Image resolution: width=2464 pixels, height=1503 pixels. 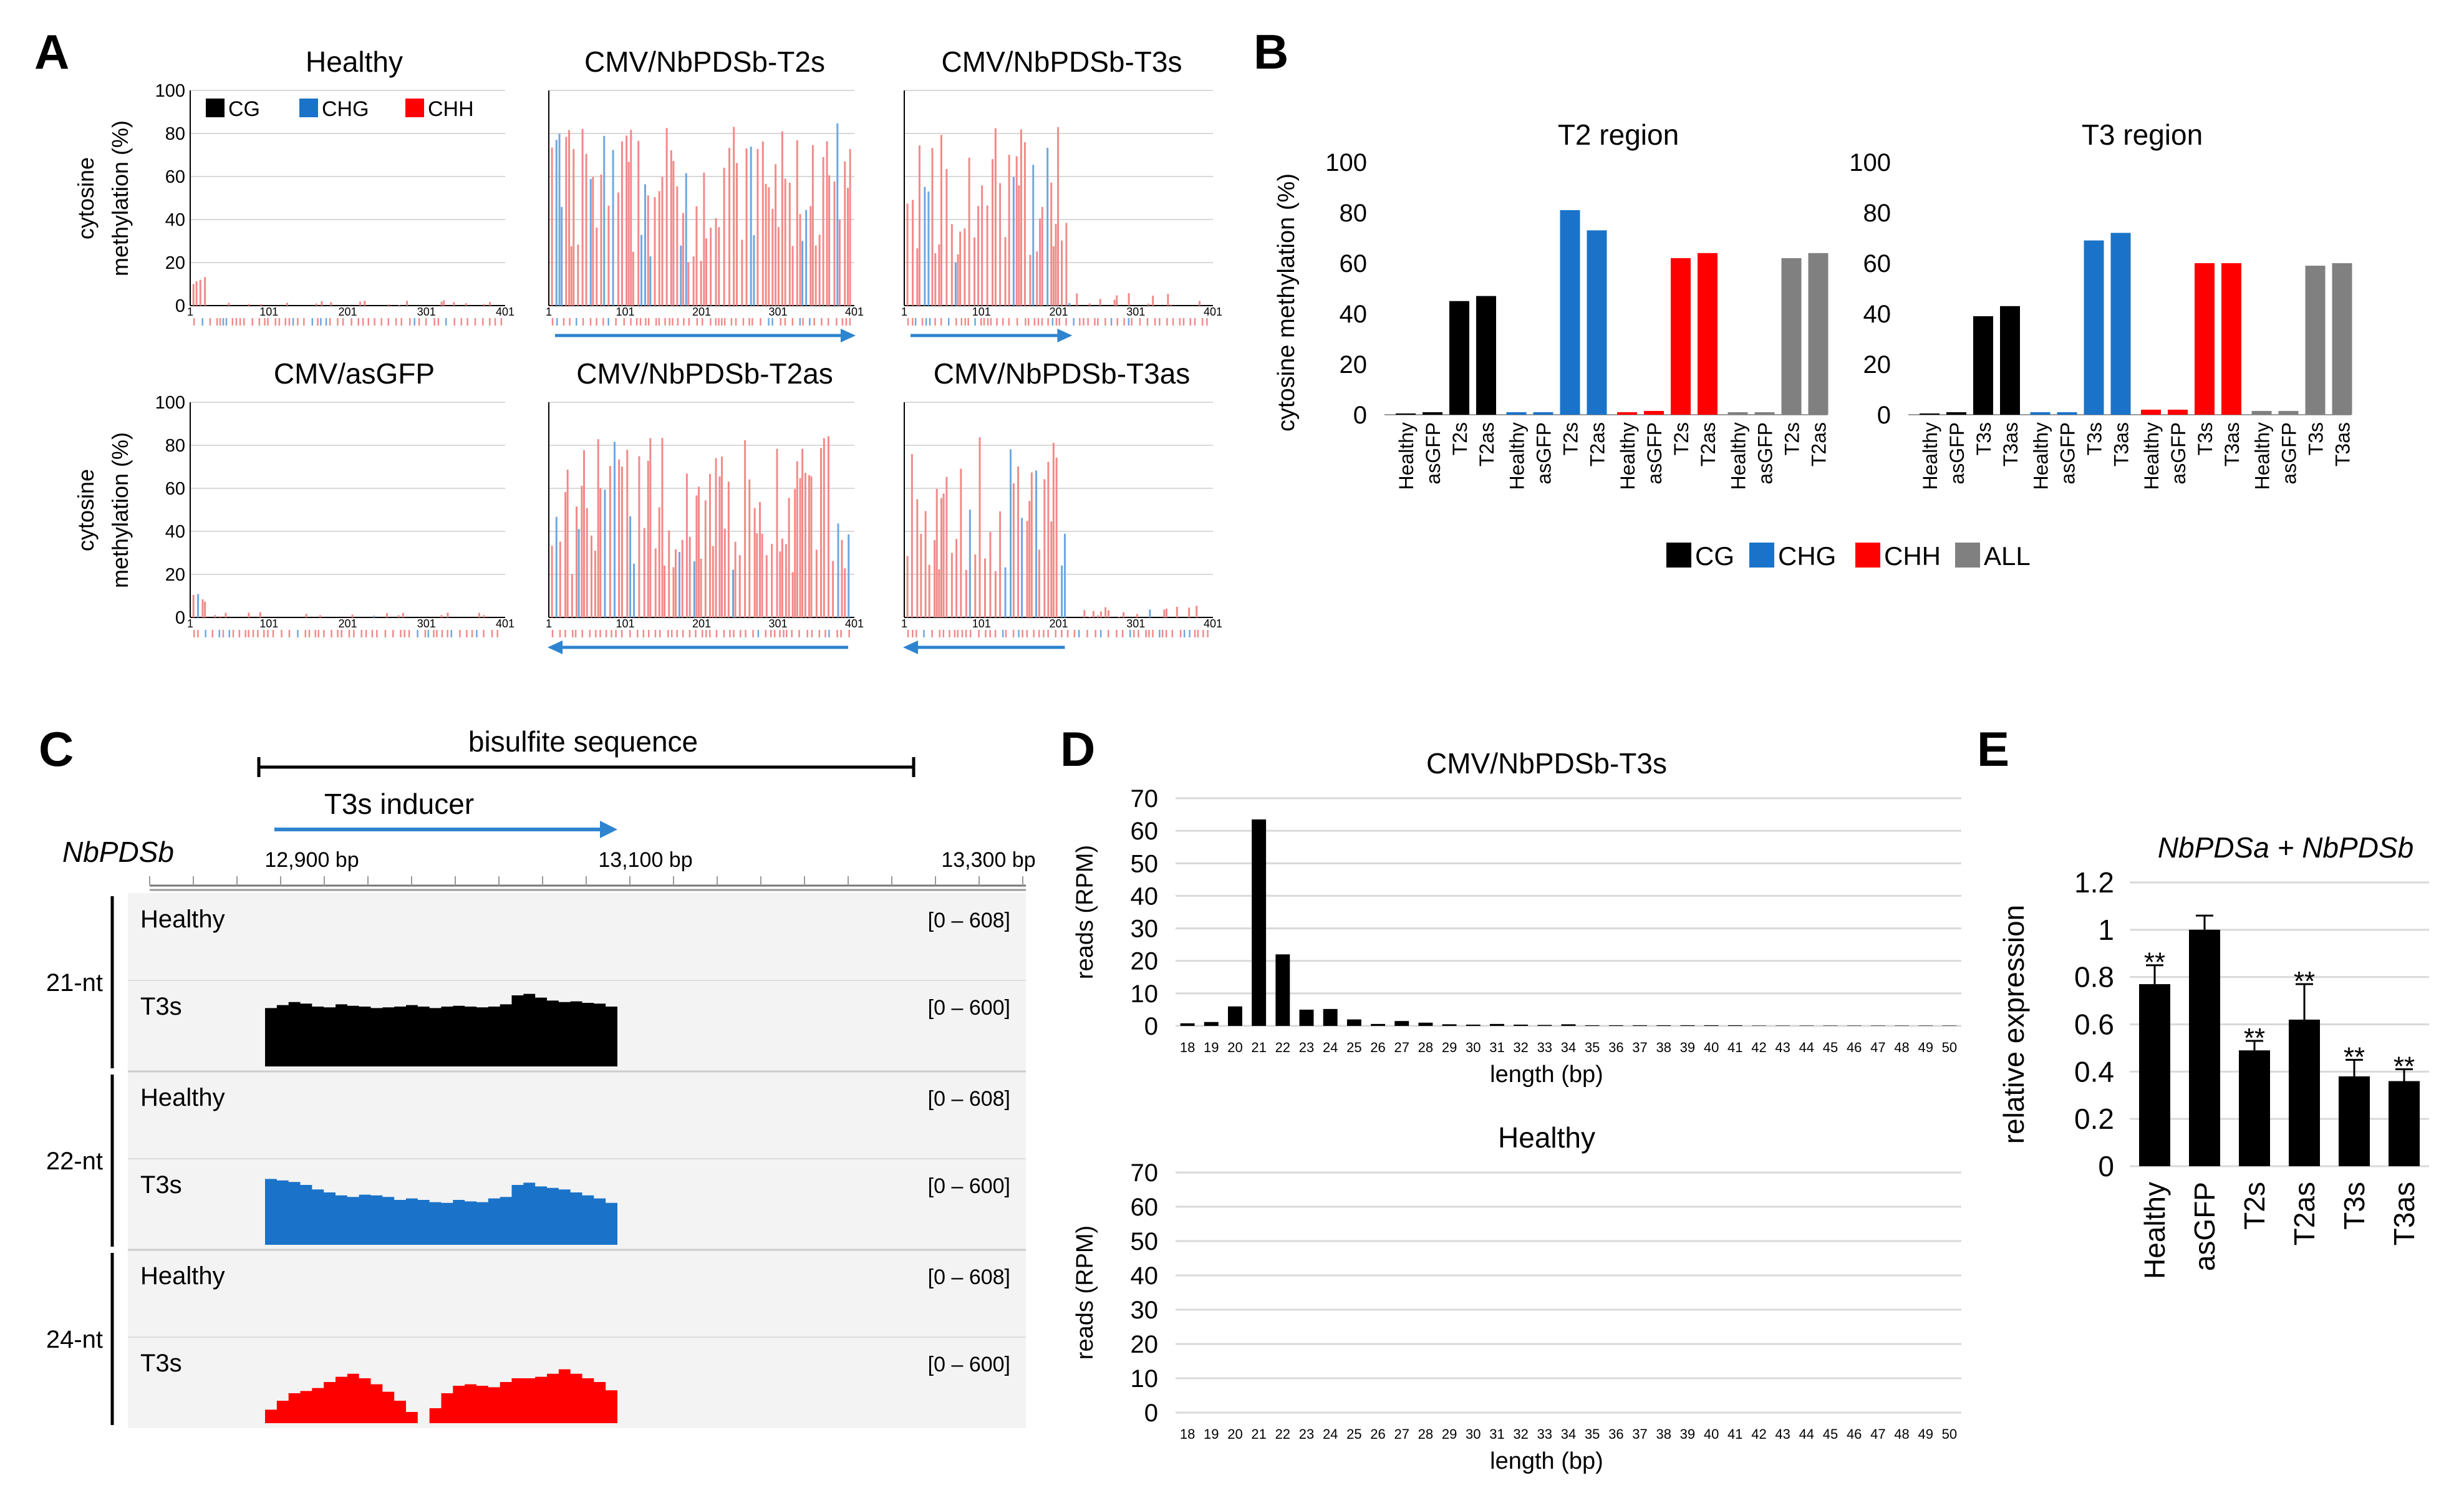 I want to click on y-tick-label: 1, so click(x=2106, y=930).